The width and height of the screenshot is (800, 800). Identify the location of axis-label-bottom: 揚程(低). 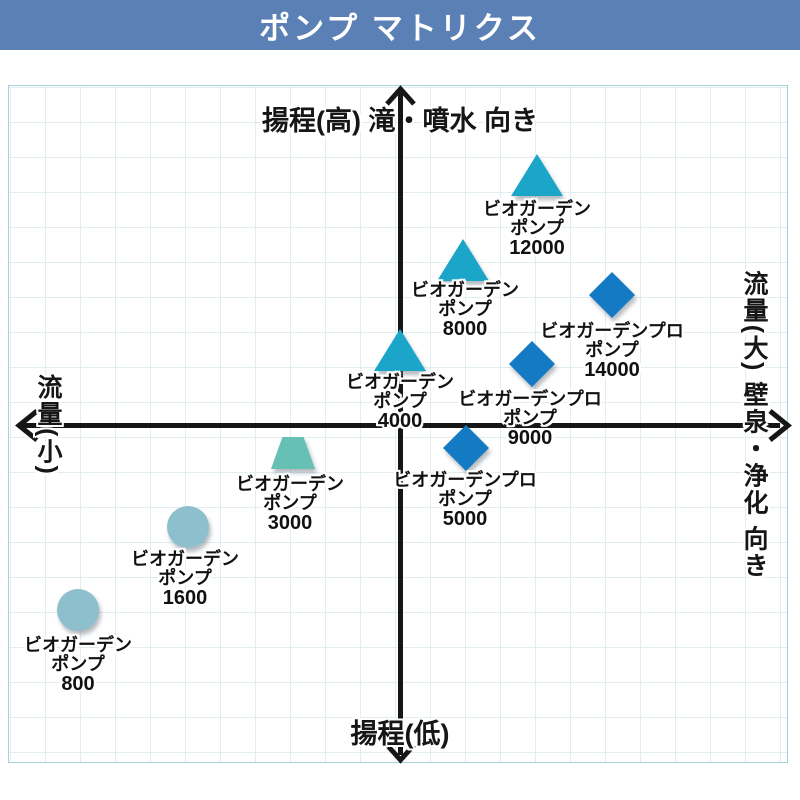
(400, 734).